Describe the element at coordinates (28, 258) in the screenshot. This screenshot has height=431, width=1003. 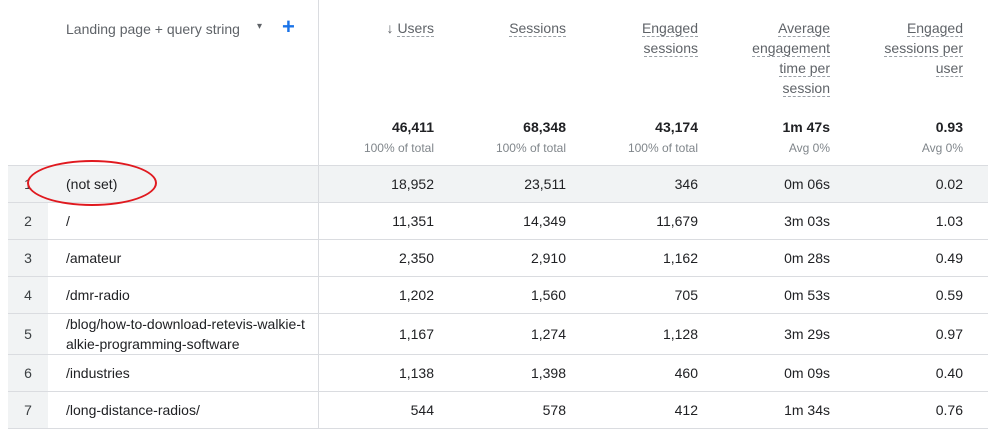
I see `row-number: 3` at that location.